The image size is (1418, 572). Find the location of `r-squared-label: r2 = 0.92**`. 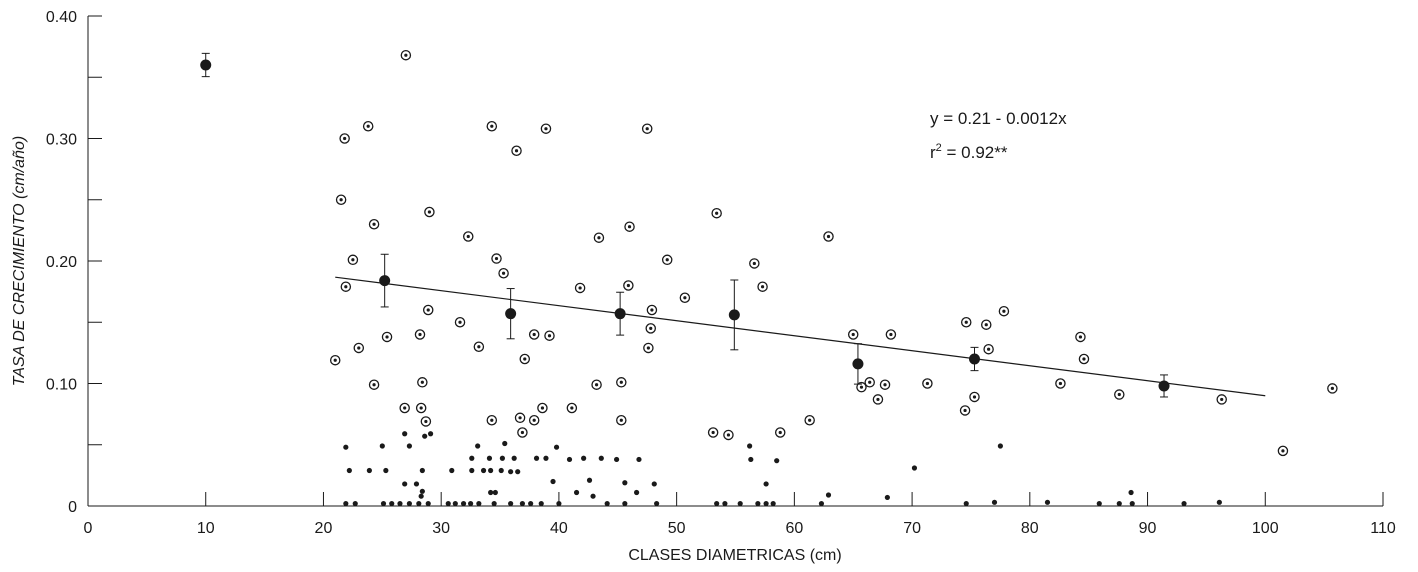

r-squared-label: r2 = 0.92** is located at coordinates (969, 152).